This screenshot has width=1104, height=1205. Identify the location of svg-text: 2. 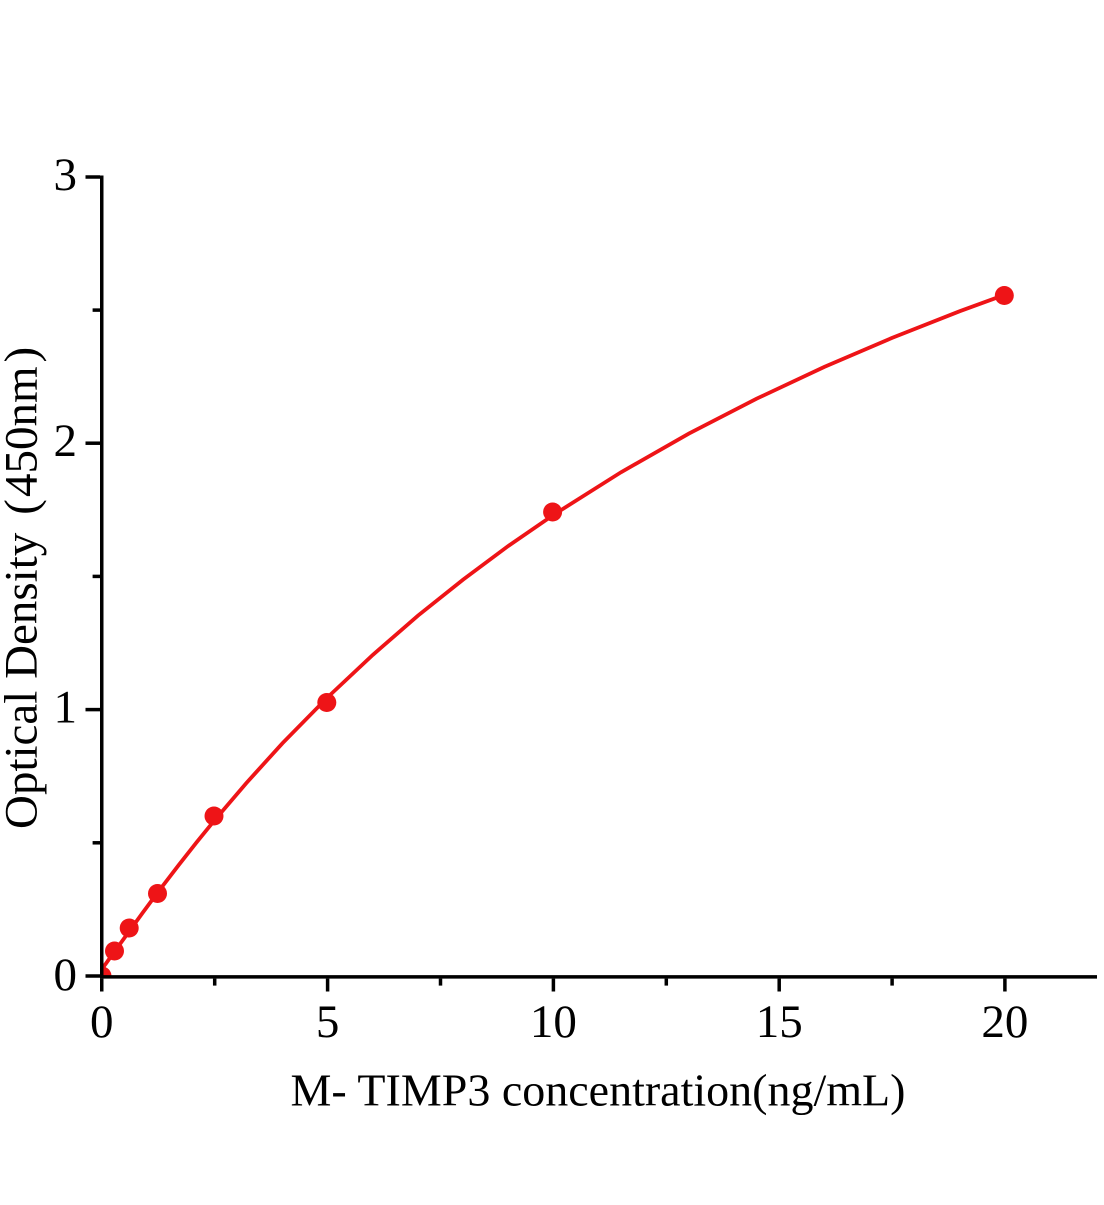
(66, 441).